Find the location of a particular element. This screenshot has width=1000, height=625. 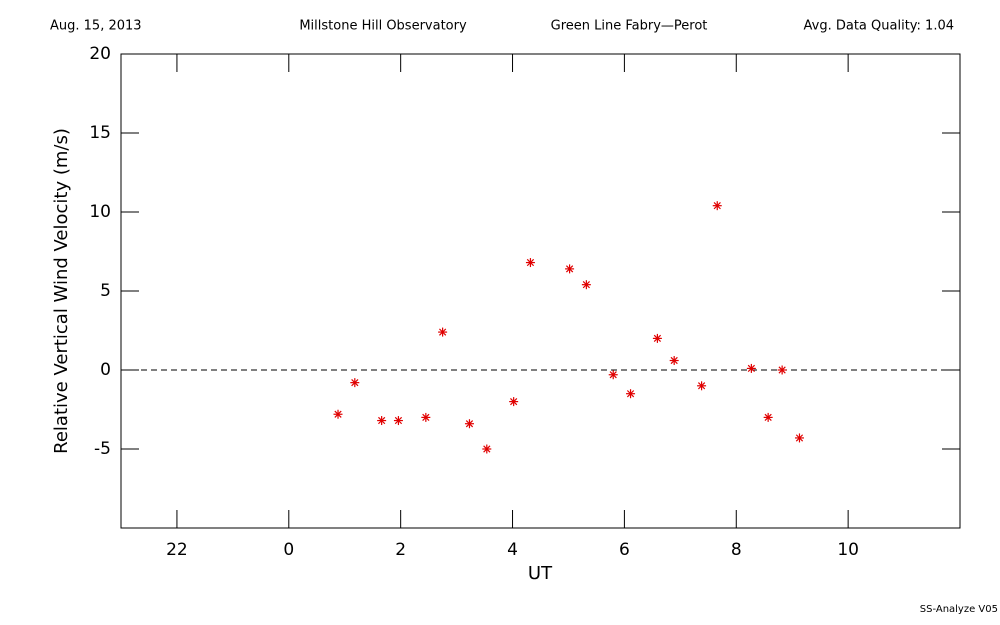

x-tick-label: 4 is located at coordinates (512, 550).